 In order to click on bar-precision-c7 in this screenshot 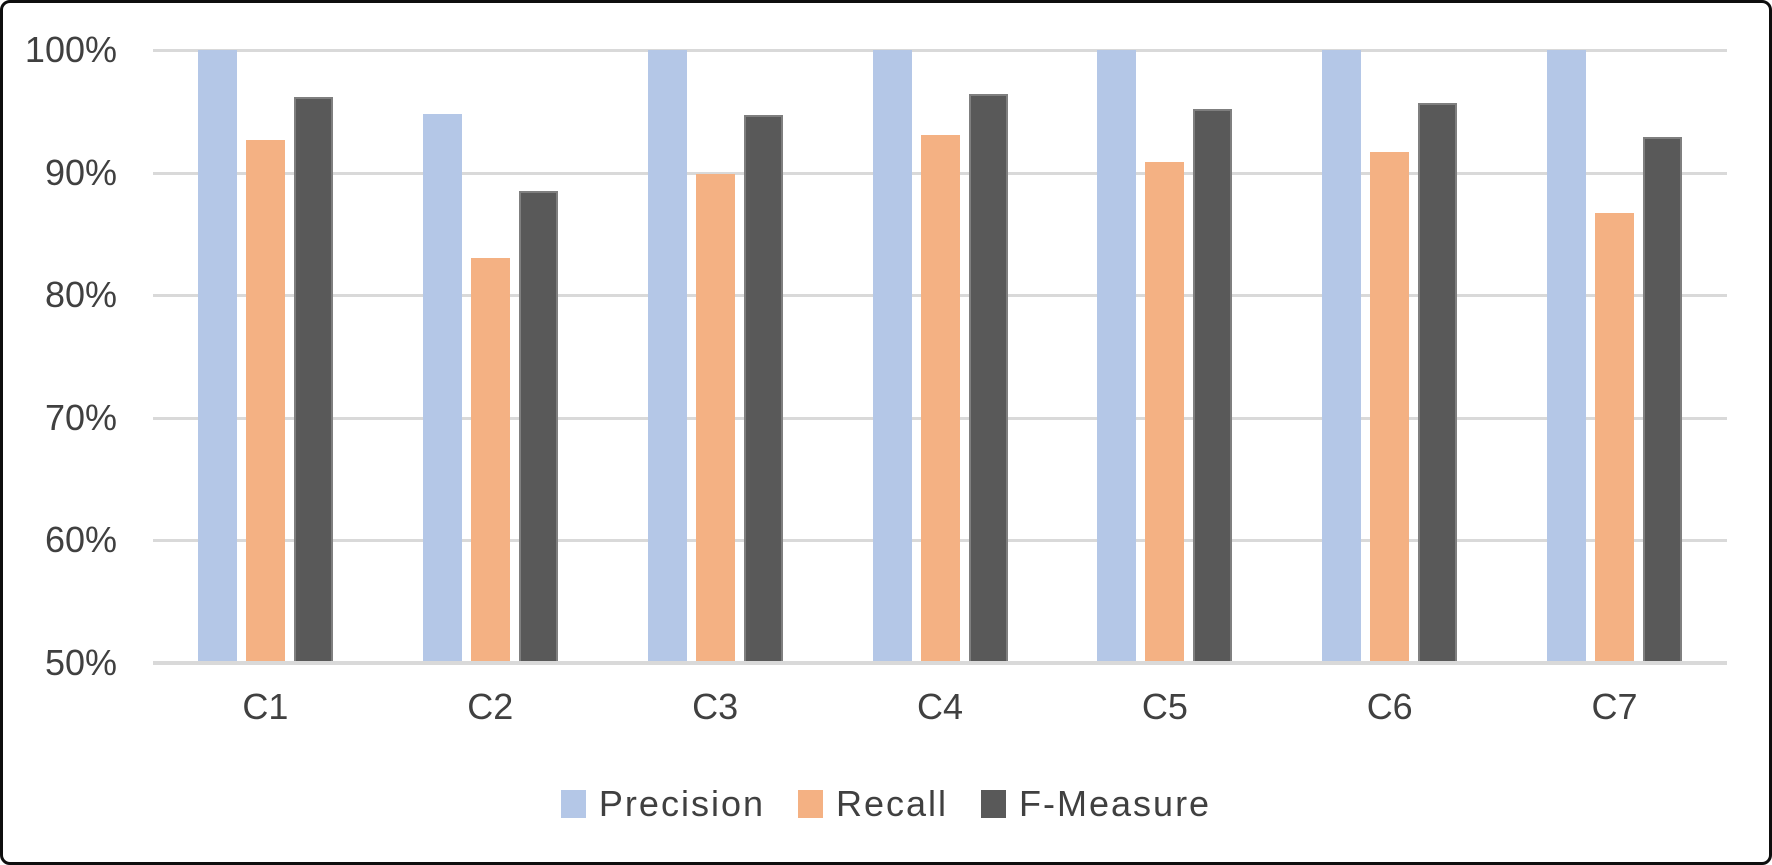, I will do `click(1567, 356)`.